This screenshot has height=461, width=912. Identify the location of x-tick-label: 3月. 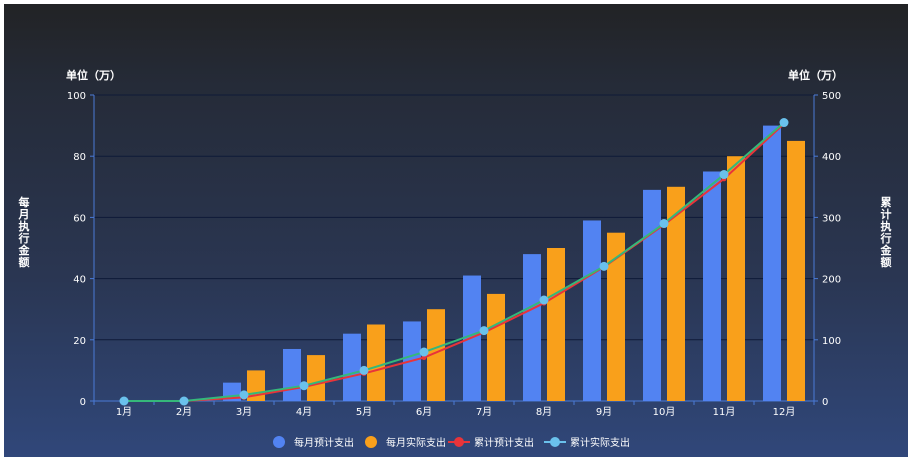
(244, 412).